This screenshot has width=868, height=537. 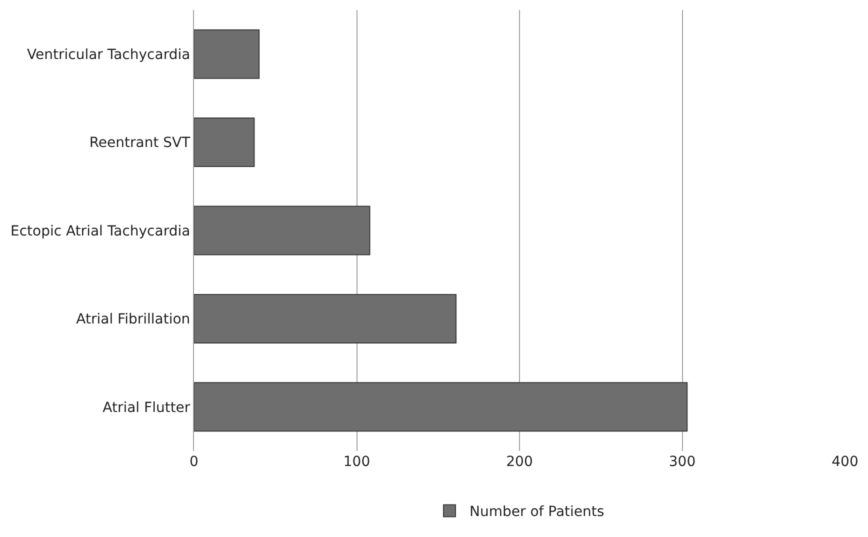 I want to click on y-tick-label: Atrial Flutter, so click(x=146, y=408).